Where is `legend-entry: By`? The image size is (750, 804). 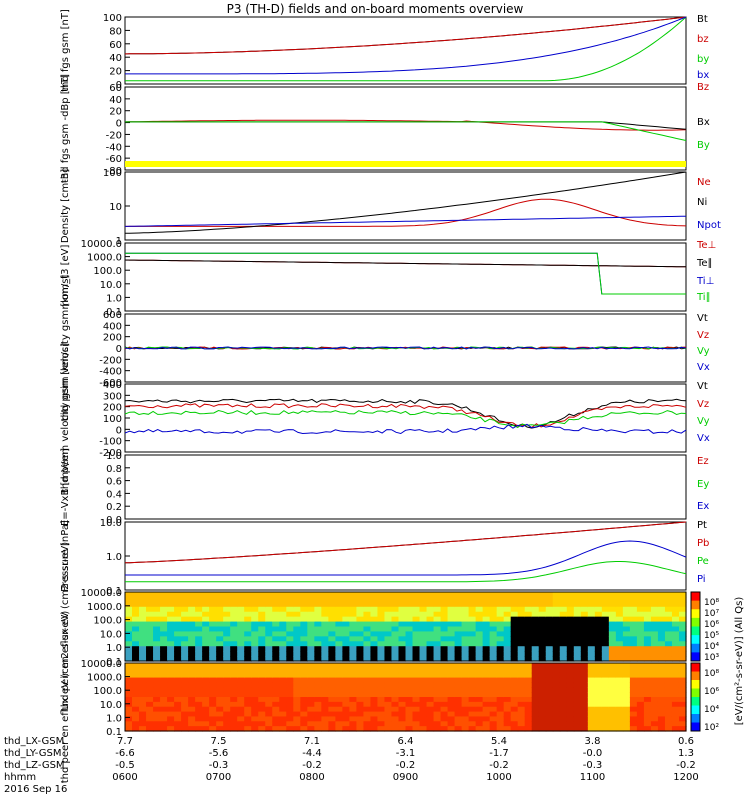 legend-entry: By is located at coordinates (703, 145).